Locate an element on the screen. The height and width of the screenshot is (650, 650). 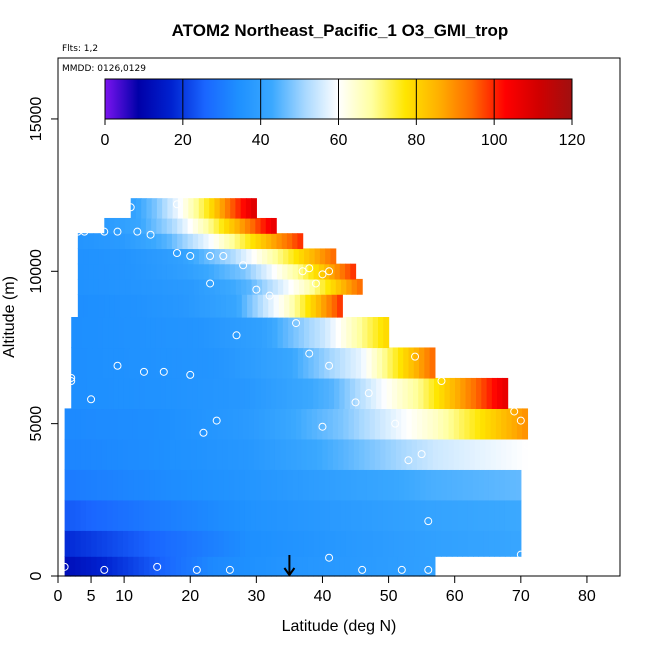
arrow-head is located at coordinates (289, 572).